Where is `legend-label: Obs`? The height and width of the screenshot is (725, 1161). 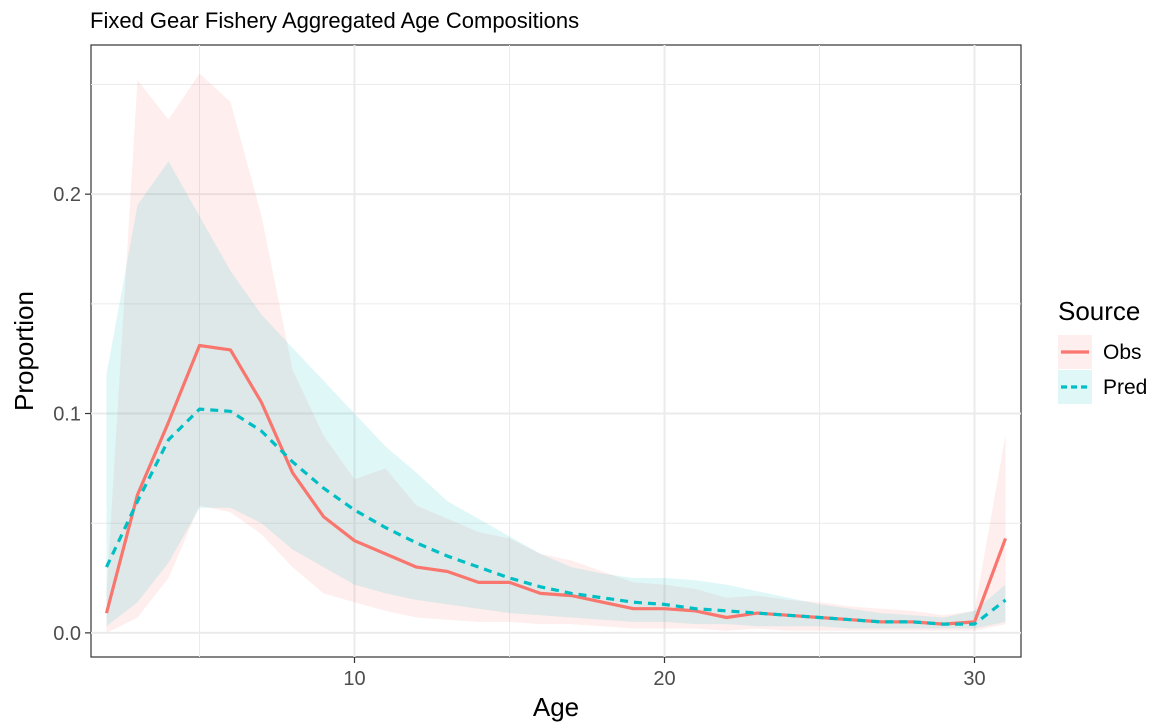
legend-label: Obs is located at coordinates (1122, 352).